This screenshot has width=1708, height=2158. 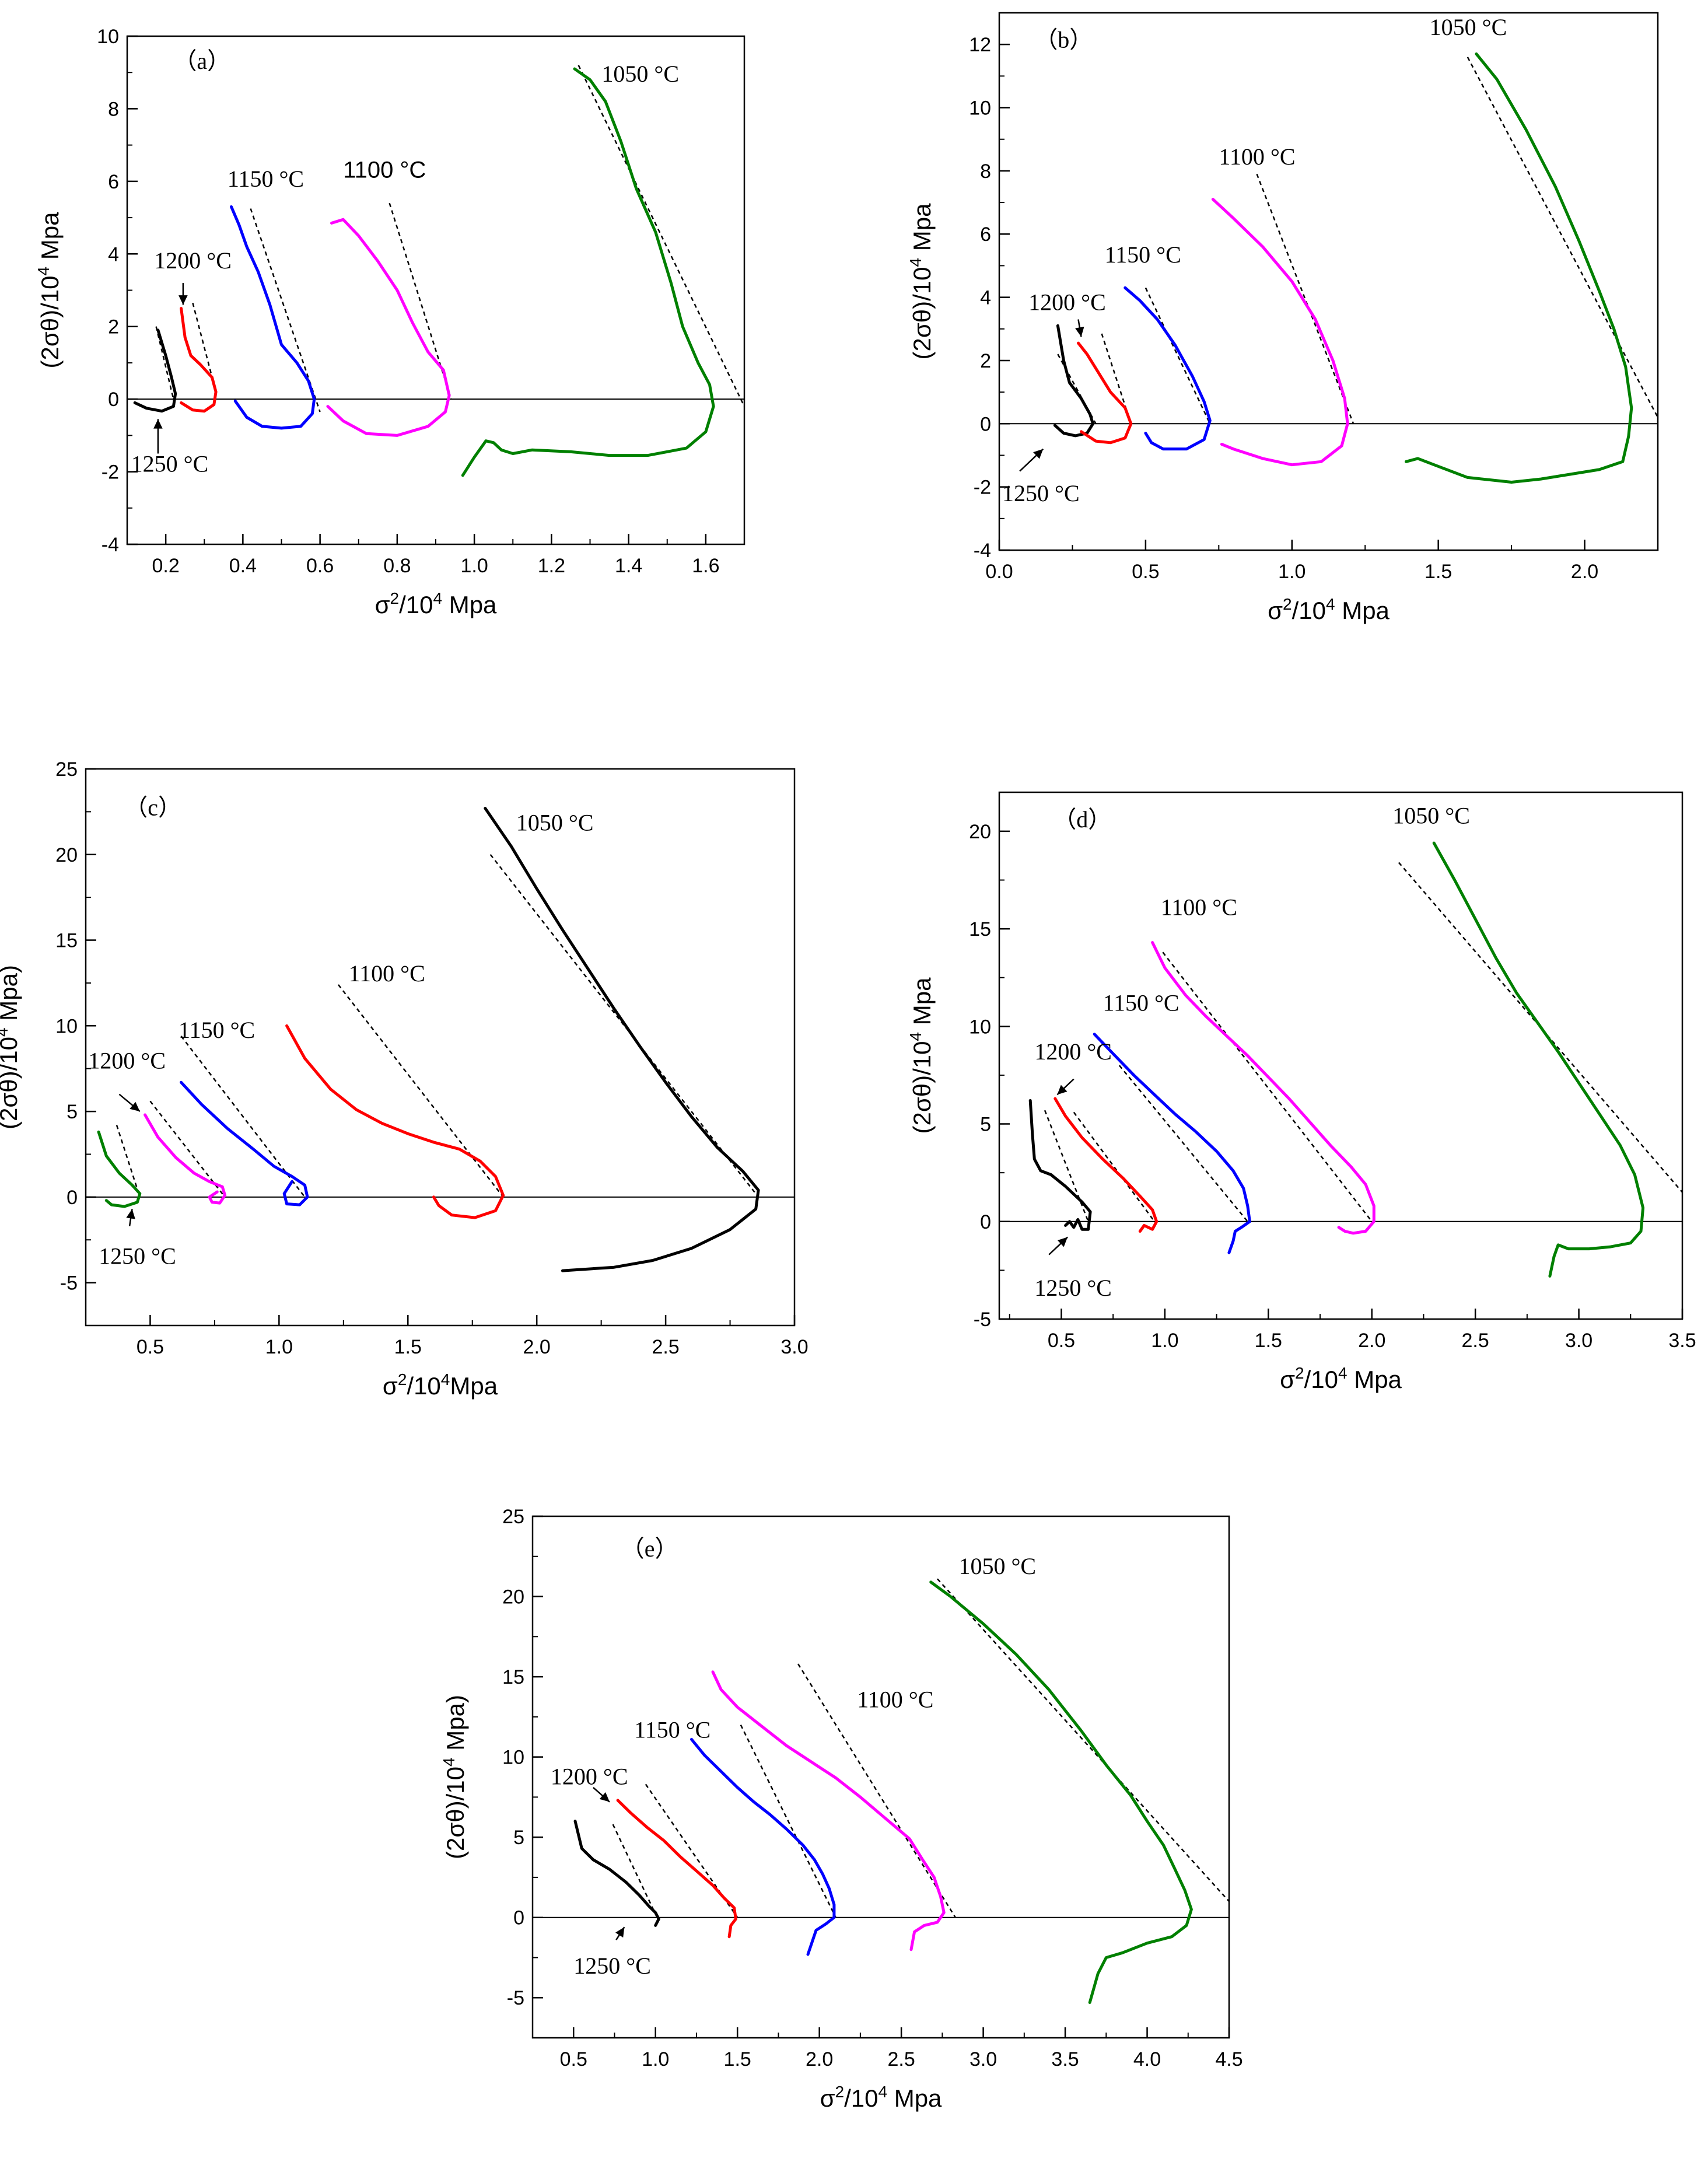 I want to click on x-tick-label: 1.4, so click(x=628, y=566).